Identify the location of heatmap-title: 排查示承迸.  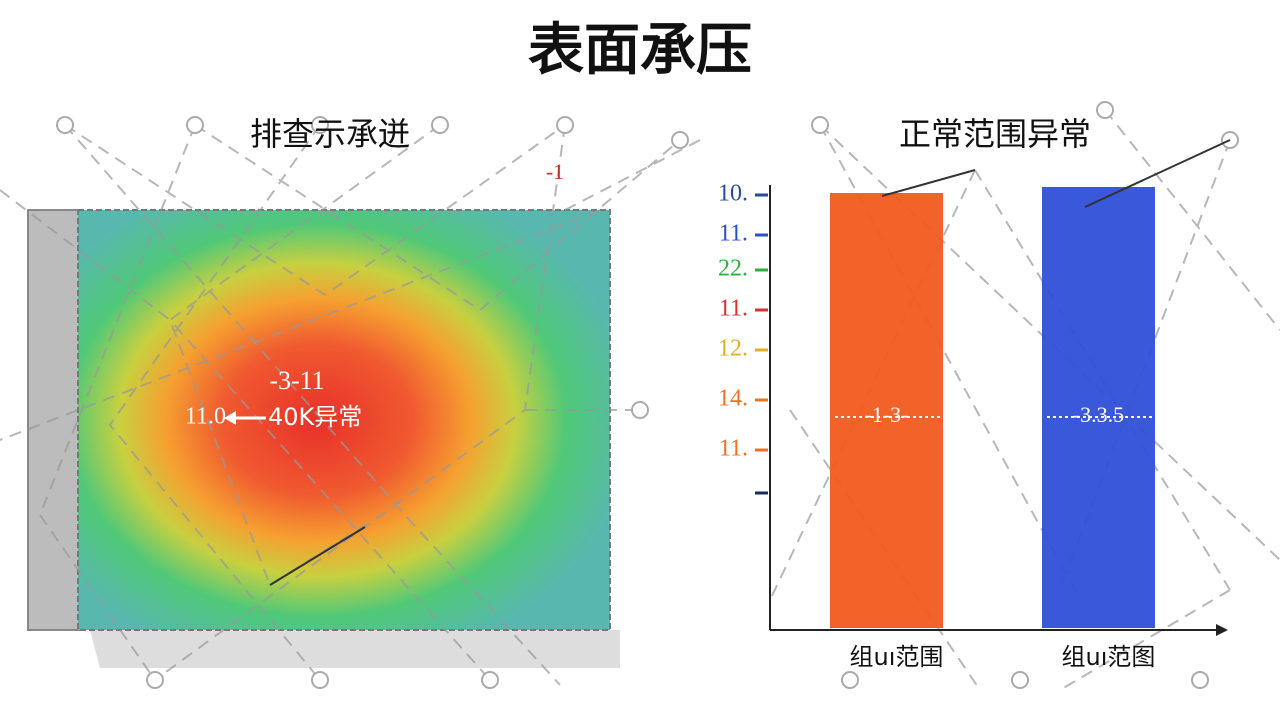
(330, 134).